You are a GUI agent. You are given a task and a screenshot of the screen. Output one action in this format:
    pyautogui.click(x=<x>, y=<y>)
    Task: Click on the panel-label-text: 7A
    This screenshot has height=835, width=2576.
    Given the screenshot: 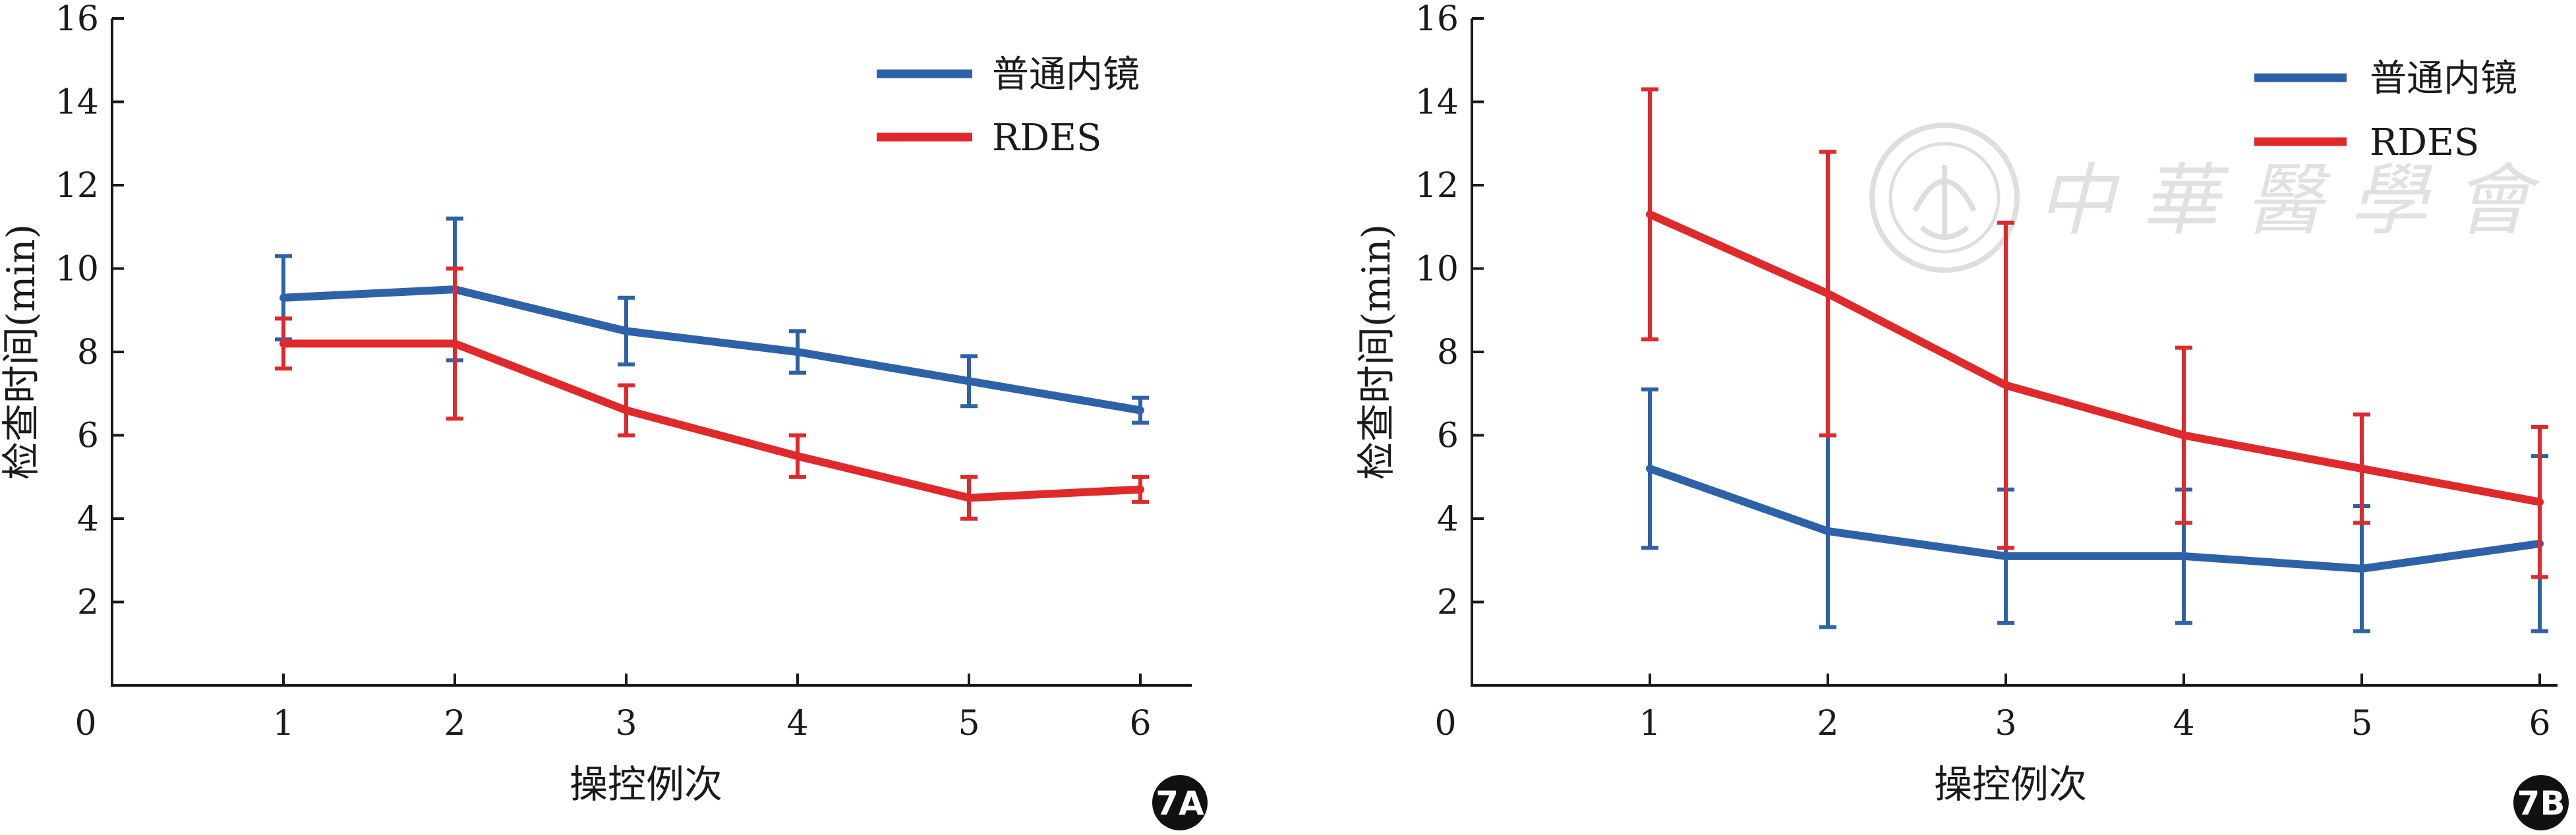 What is the action you would take?
    pyautogui.click(x=1180, y=803)
    